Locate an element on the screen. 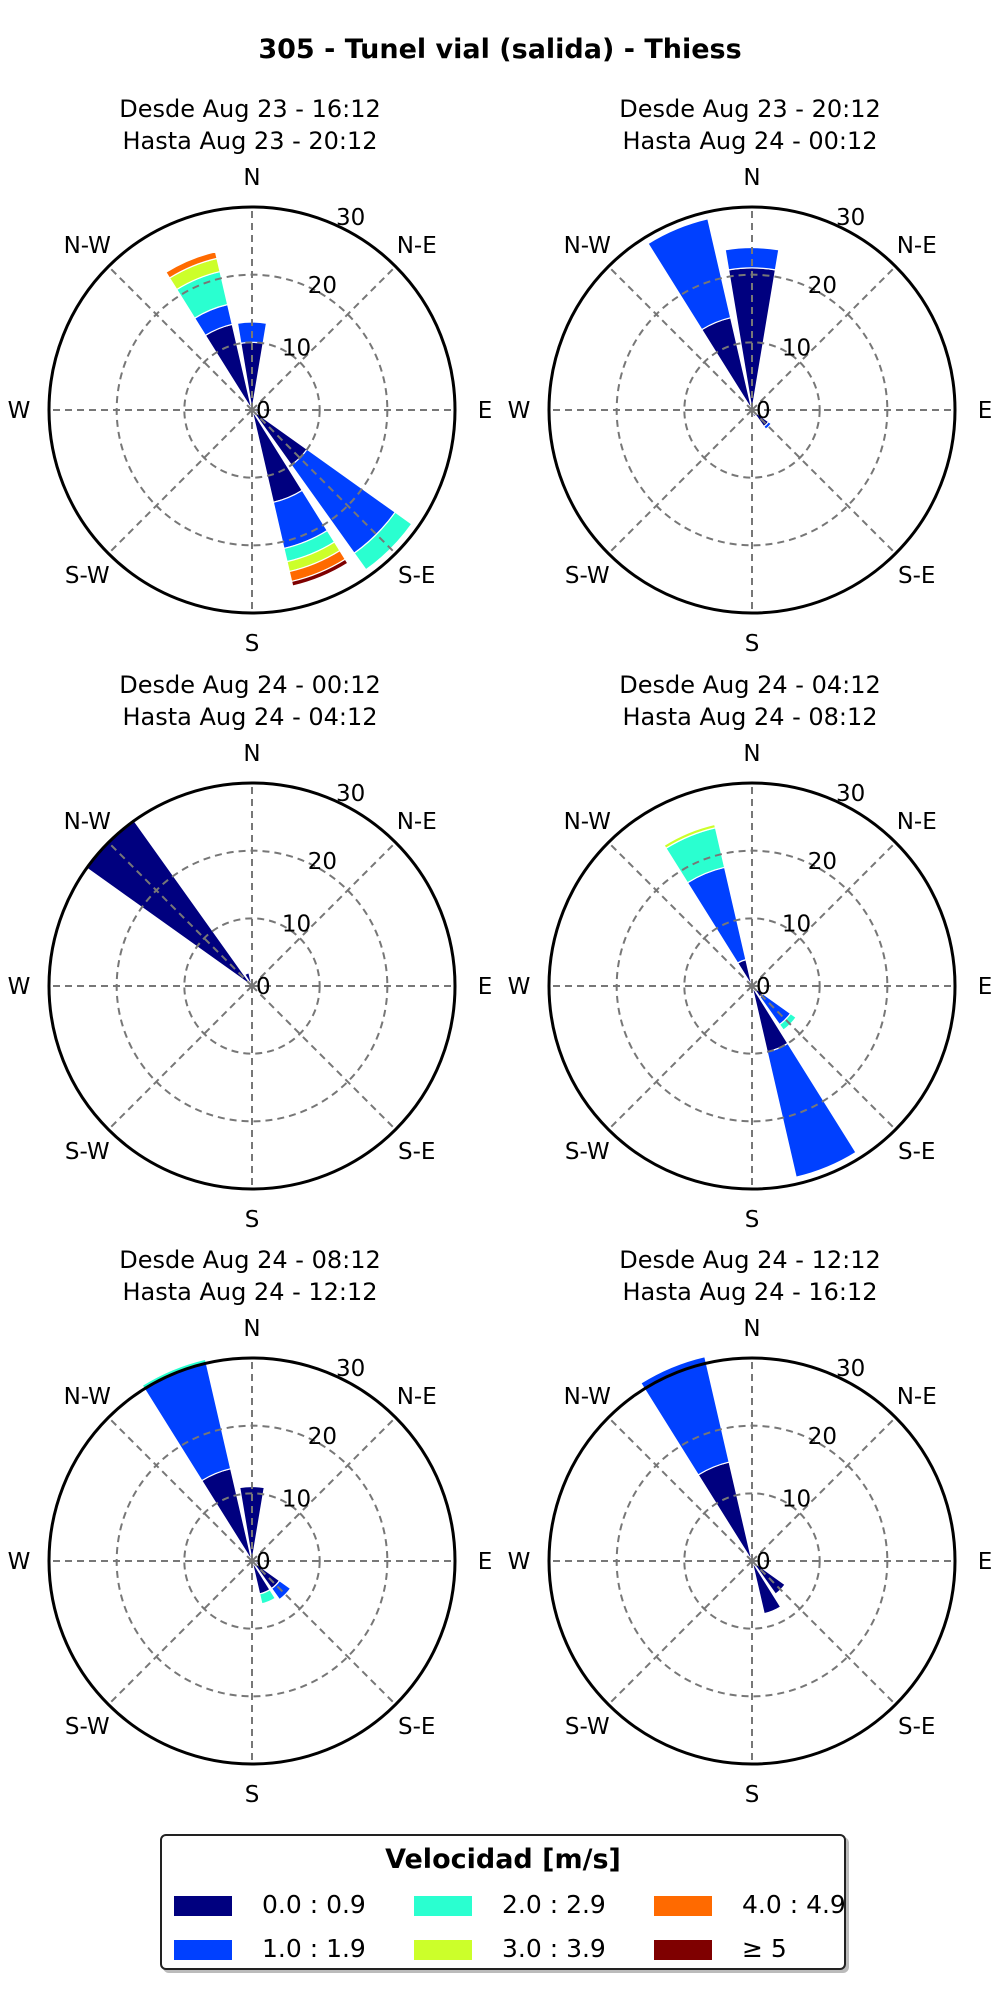 This screenshot has height=2000, width=1000. panel-subtitle-from: Desde Aug 24 - 04:12 is located at coordinates (750, 685).